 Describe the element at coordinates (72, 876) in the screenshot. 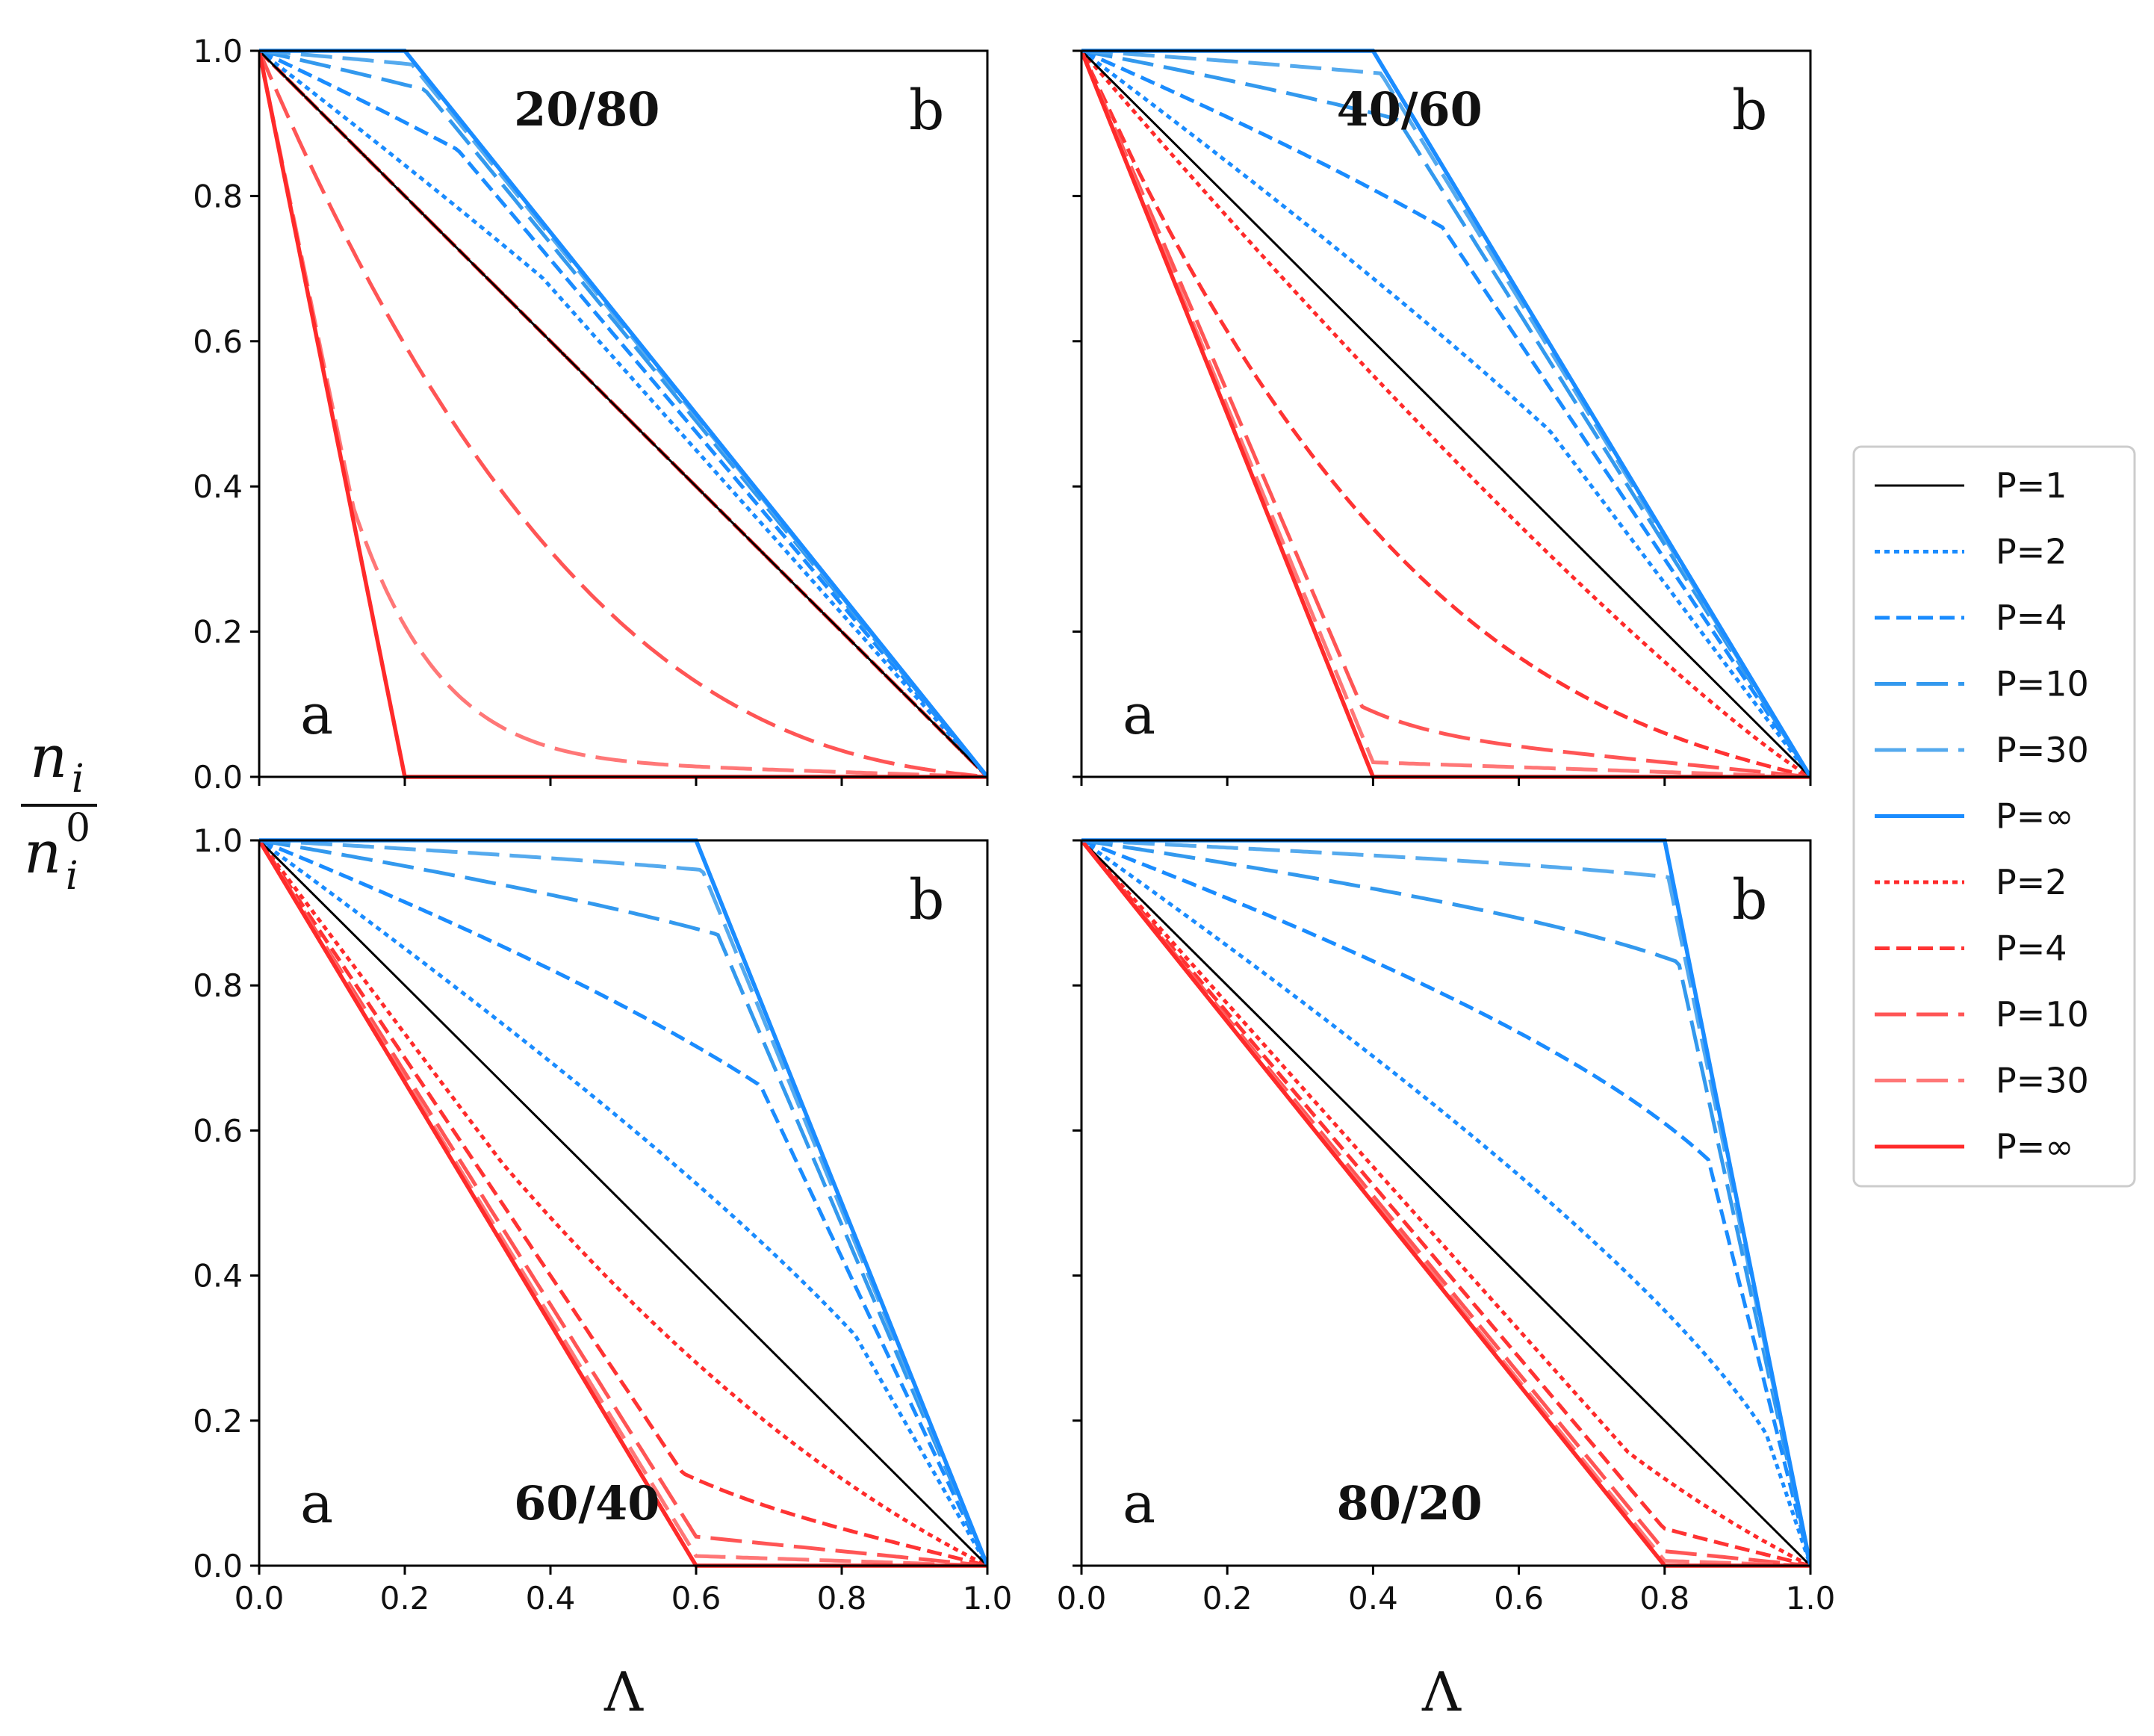

I see `y-label-denominator-sub: i` at that location.